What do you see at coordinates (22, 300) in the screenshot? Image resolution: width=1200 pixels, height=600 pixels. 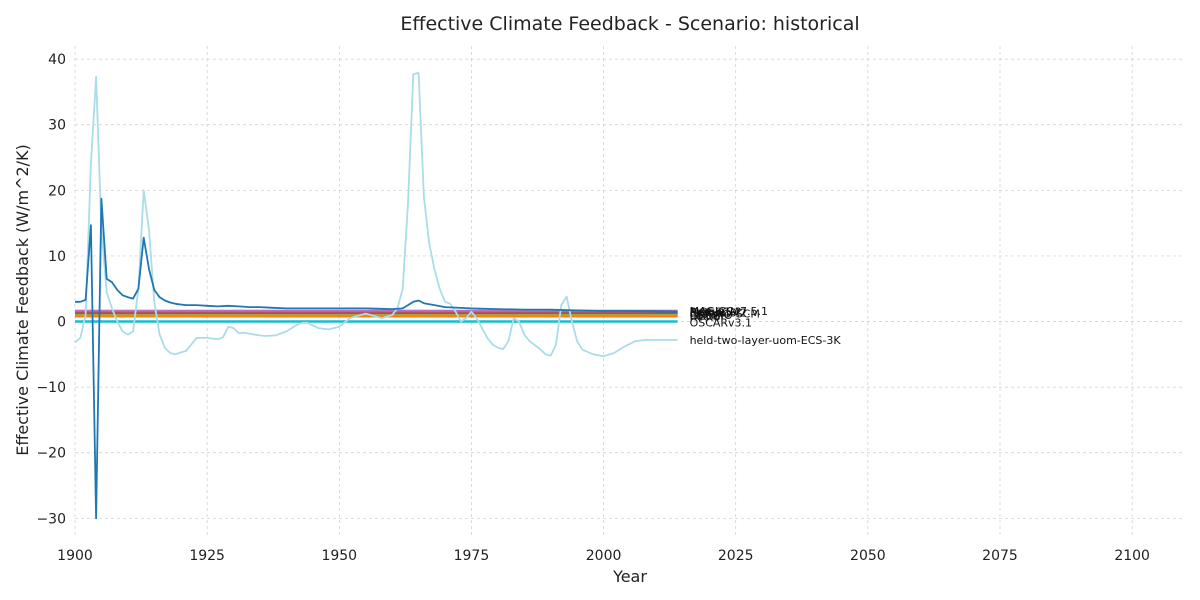 I see `y-axis-label: Effective Climate Feedback (W/m^2/K)` at bounding box center [22, 300].